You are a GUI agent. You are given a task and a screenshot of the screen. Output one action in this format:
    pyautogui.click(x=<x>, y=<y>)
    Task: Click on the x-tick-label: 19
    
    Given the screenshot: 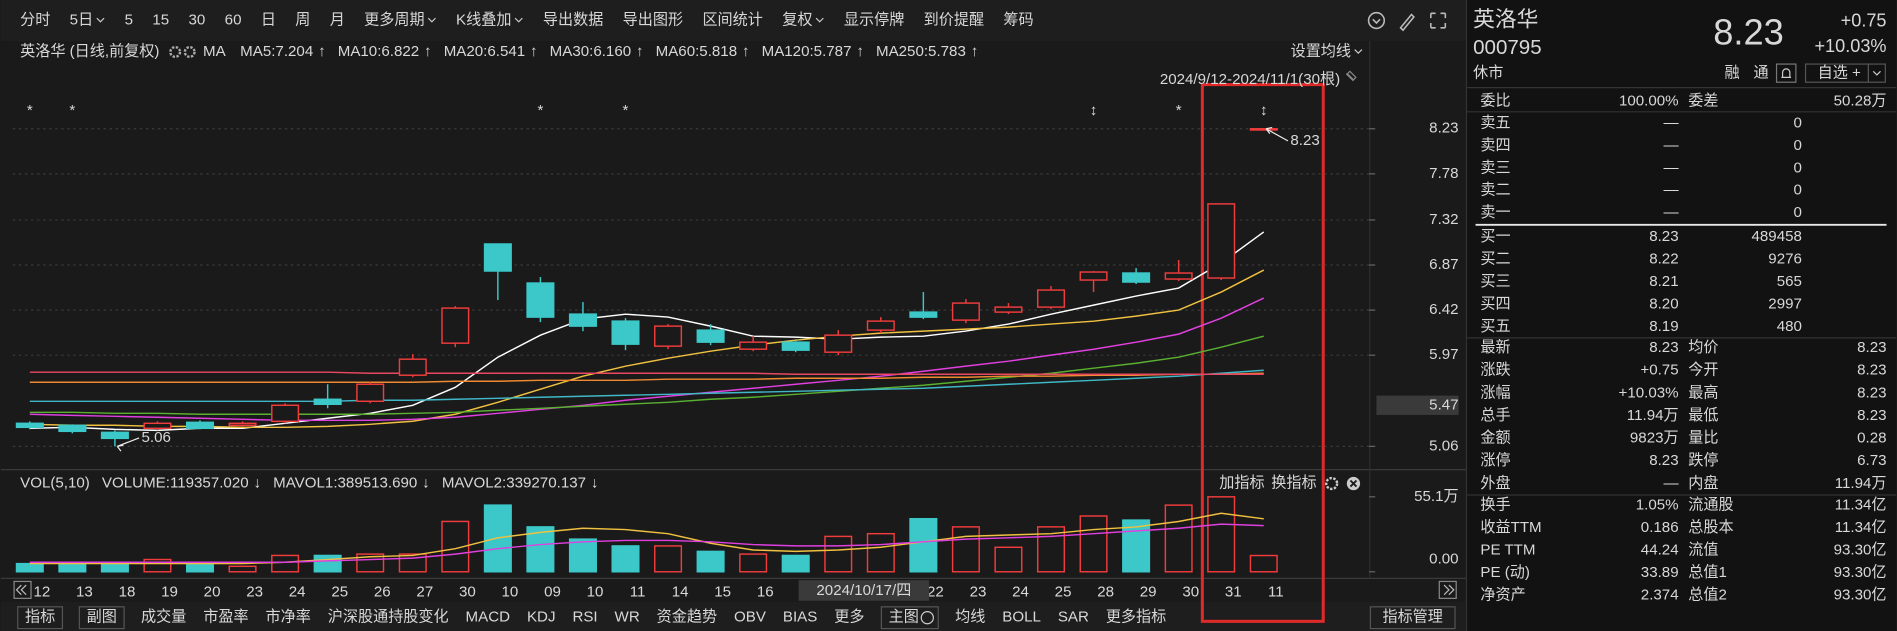 What is the action you would take?
    pyautogui.click(x=169, y=591)
    